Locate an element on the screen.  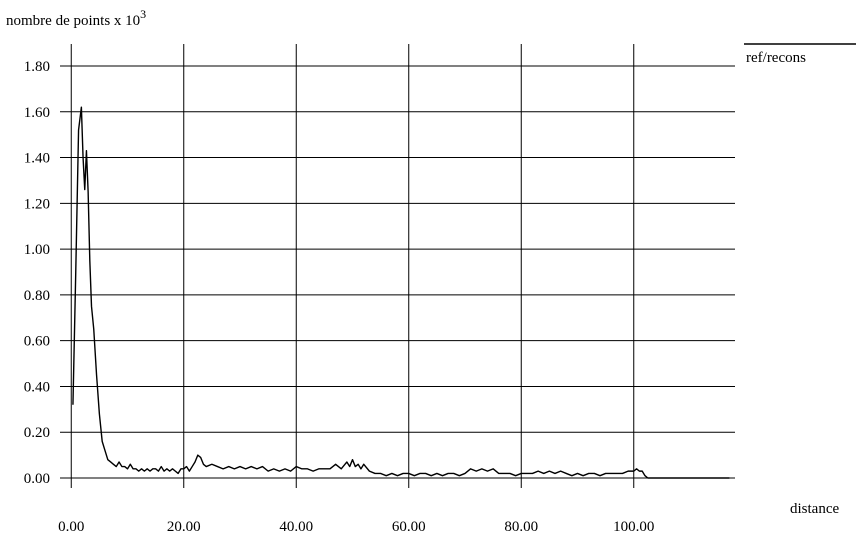
x-tick-label: 60.00 is located at coordinates (409, 527).